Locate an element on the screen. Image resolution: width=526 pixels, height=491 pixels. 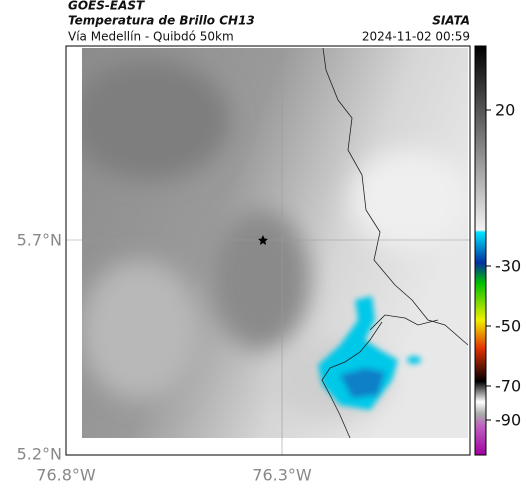
lon-label: 76.8°W is located at coordinates (66, 475).